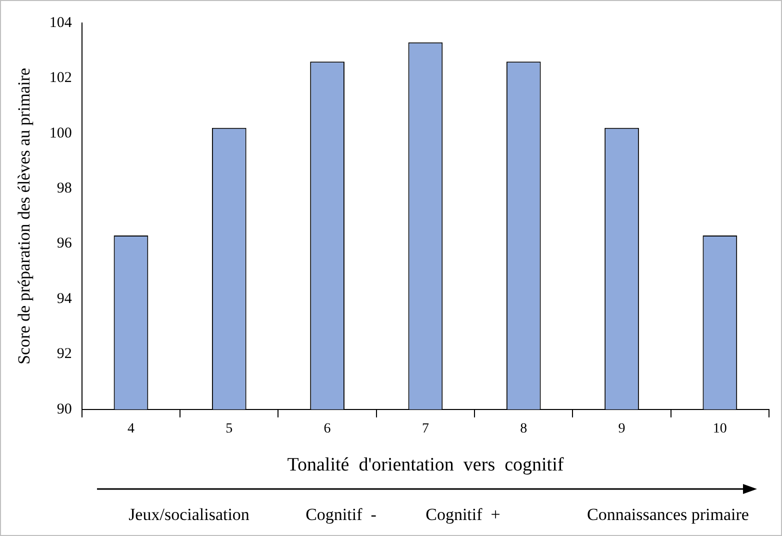 Image resolution: width=782 pixels, height=536 pixels. What do you see at coordinates (60, 78) in the screenshot?
I see `y-tick-label: 102` at bounding box center [60, 78].